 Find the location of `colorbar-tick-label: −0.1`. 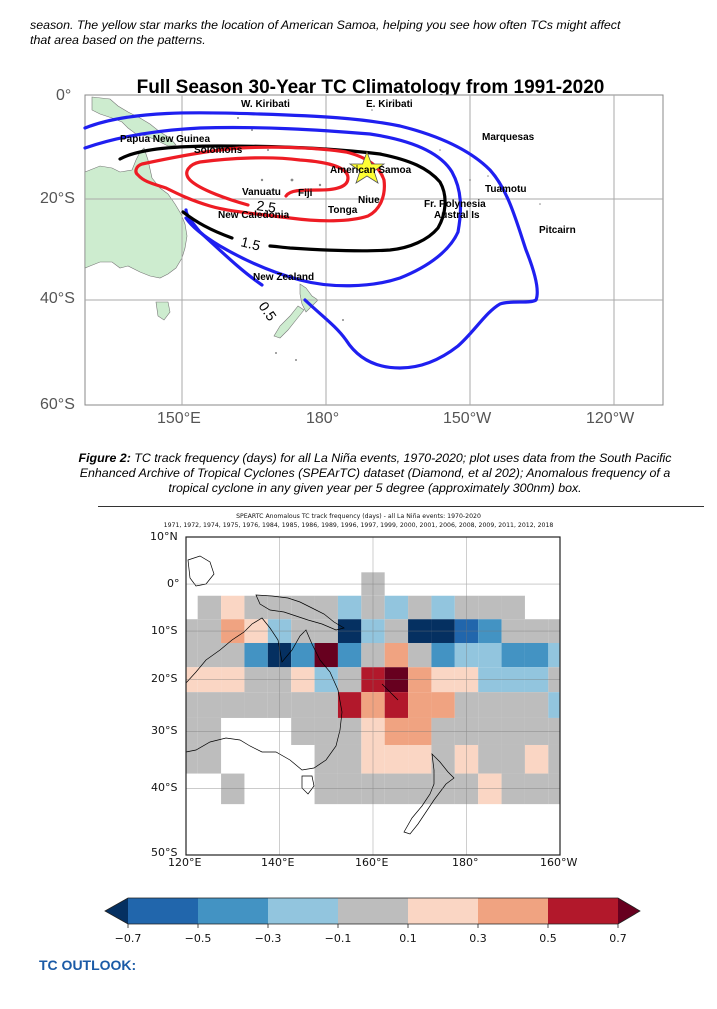

colorbar-tick-label: −0.1 is located at coordinates (338, 938).